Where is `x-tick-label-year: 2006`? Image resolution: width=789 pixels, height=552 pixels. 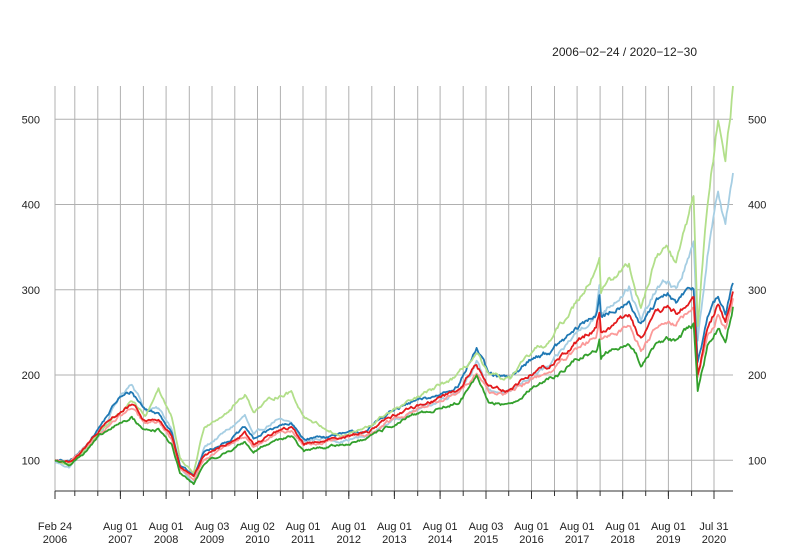 x-tick-label-year: 2006 is located at coordinates (55, 540).